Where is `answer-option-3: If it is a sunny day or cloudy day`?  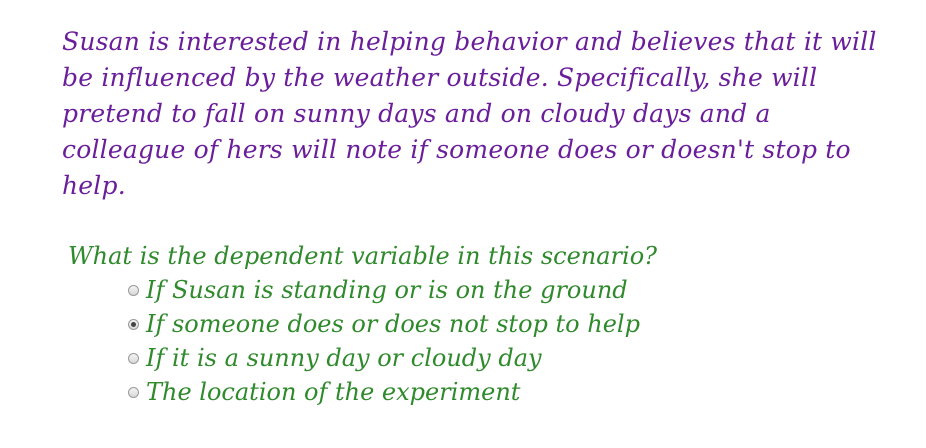
answer-option-3: If it is a sunny day or cloudy day is located at coordinates (384, 358).